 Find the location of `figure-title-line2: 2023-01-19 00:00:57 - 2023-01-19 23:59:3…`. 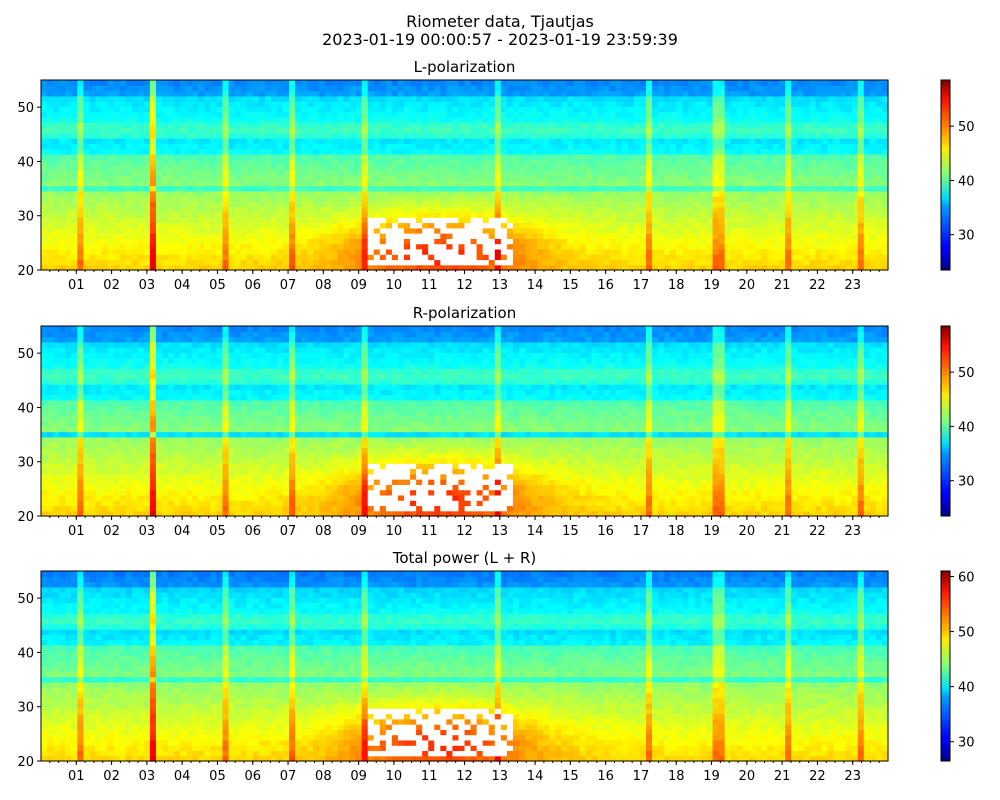

figure-title-line2: 2023-01-19 00:00:57 - 2023-01-19 23:59:3… is located at coordinates (500, 39).